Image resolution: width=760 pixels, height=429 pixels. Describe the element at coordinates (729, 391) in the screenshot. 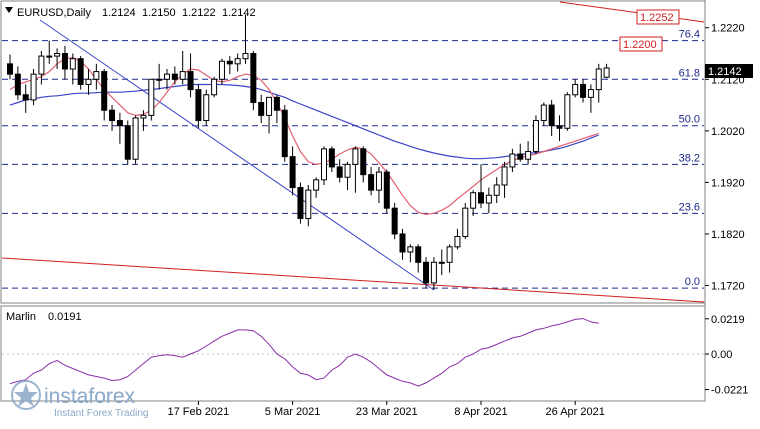

I see `indicator-tick-label: -0.0221` at that location.